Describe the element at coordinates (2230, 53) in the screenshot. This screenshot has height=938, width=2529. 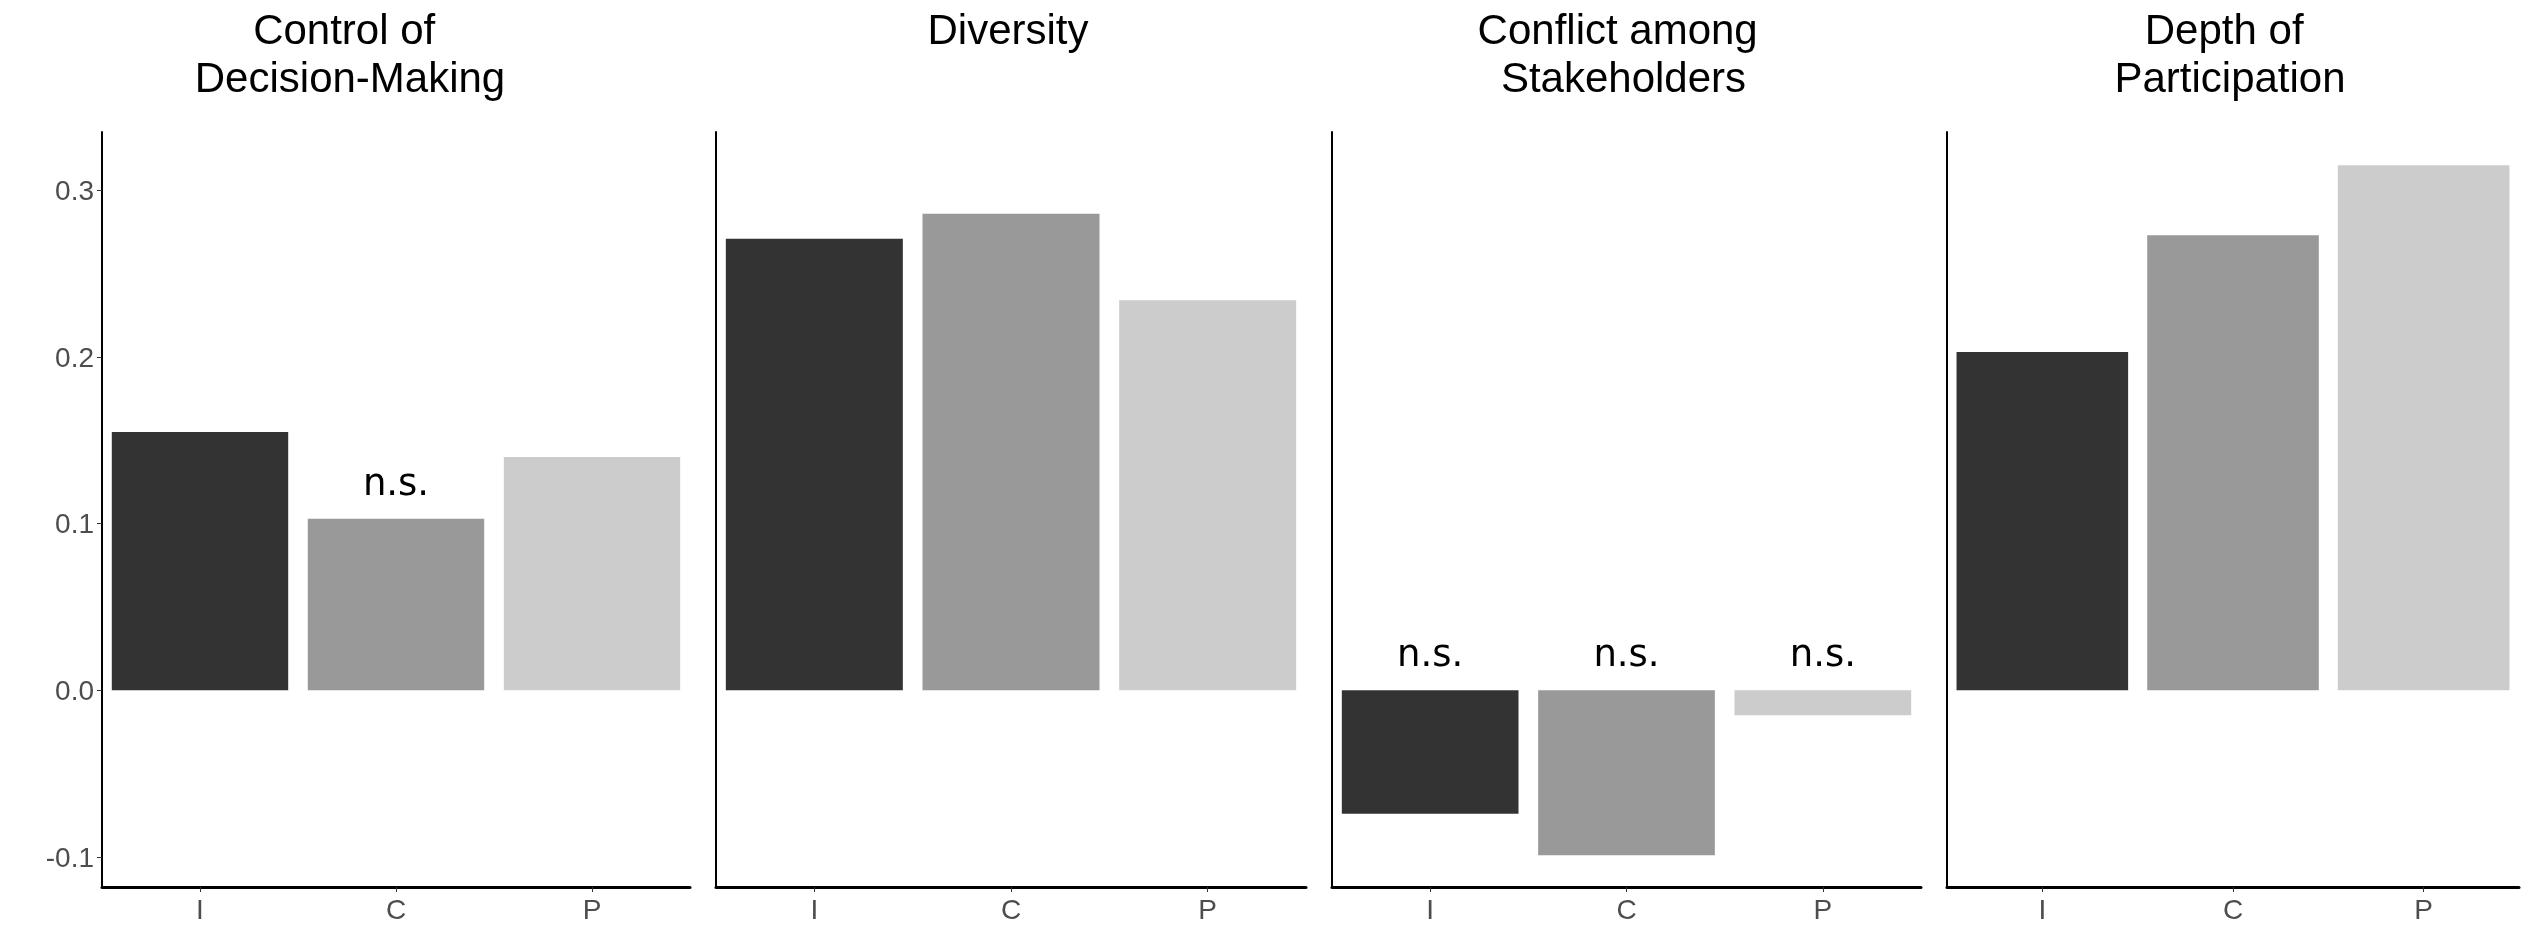
I see `chart-title: Depth of Participation` at that location.